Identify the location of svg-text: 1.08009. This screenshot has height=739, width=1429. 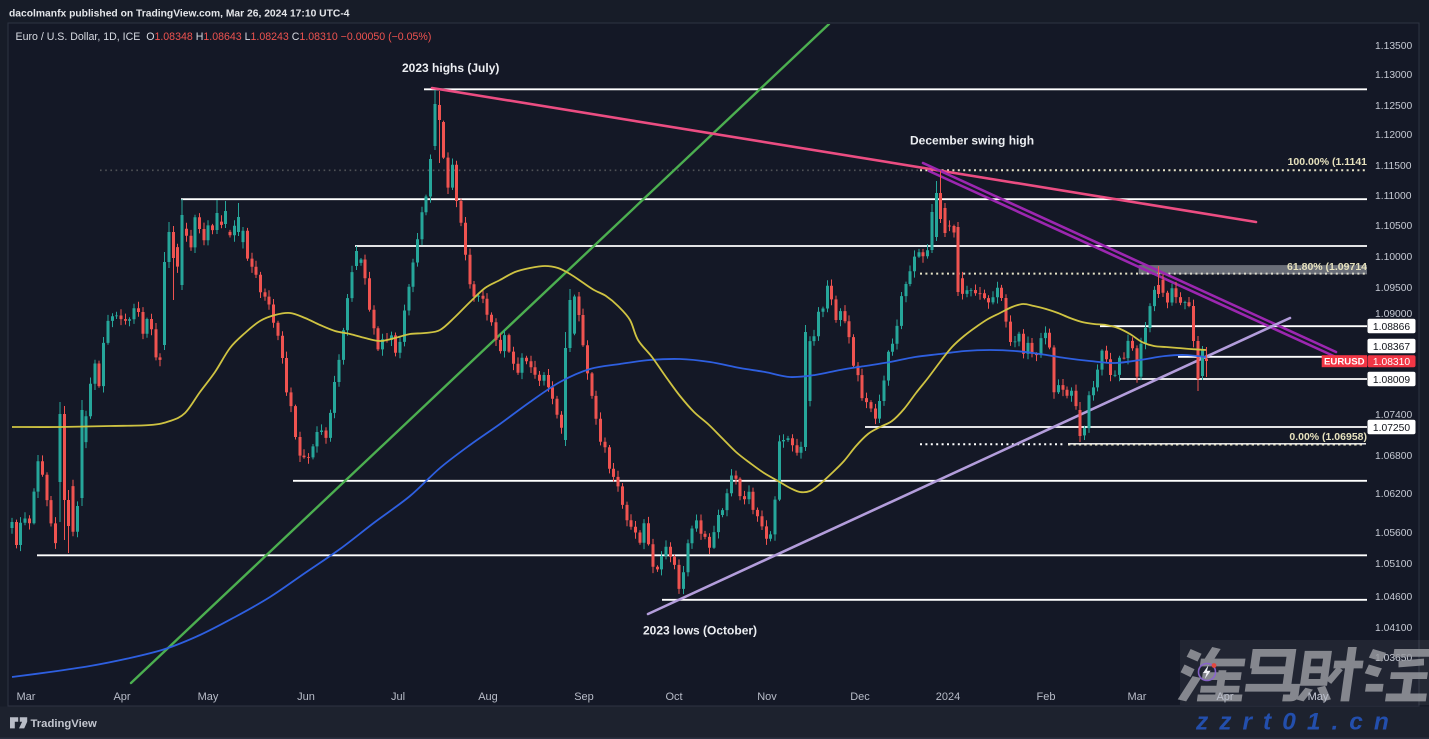
(1391, 380).